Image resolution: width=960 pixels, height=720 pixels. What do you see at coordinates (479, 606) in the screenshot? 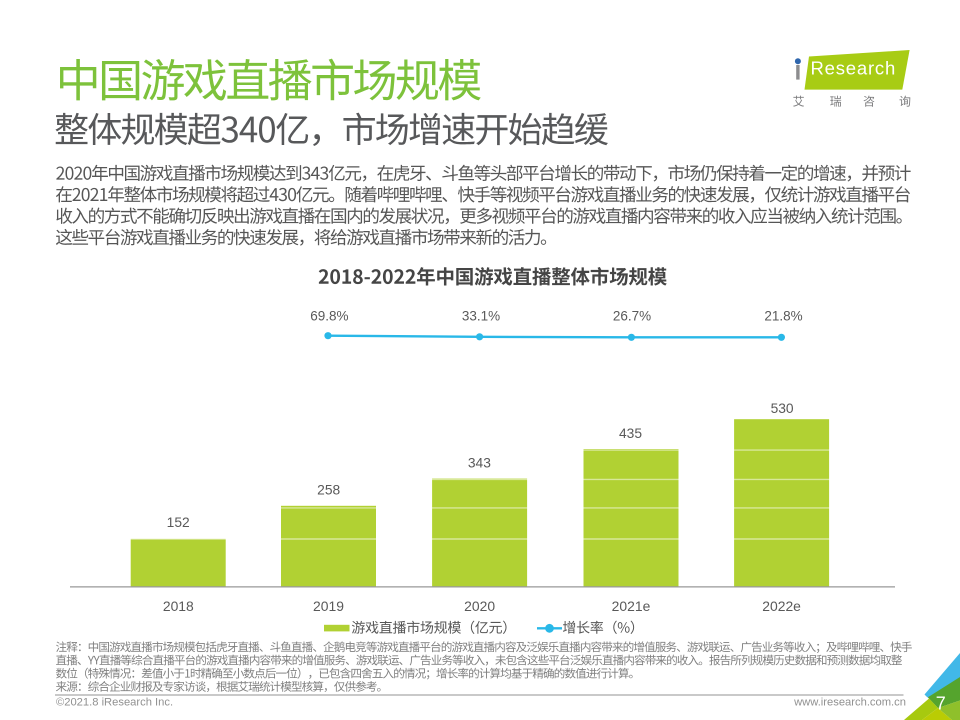
I see `svg-text: 2020` at bounding box center [479, 606].